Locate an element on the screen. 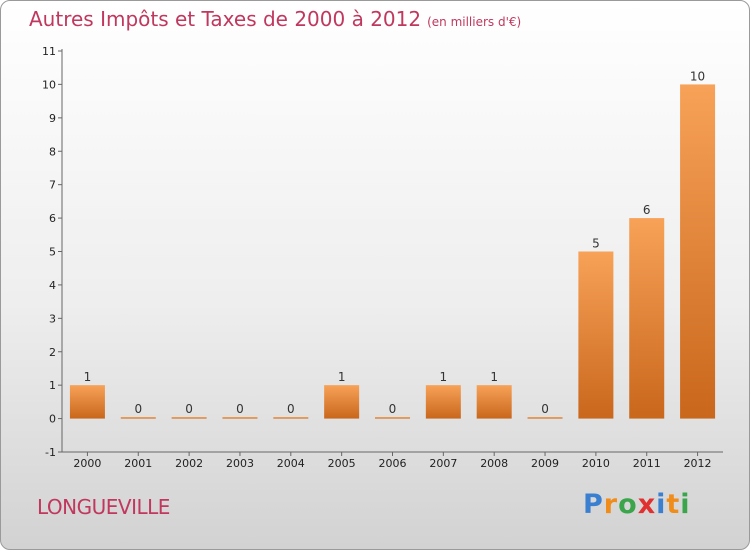 This screenshot has height=550, width=750. y-tick-label: 4 is located at coordinates (52, 285).